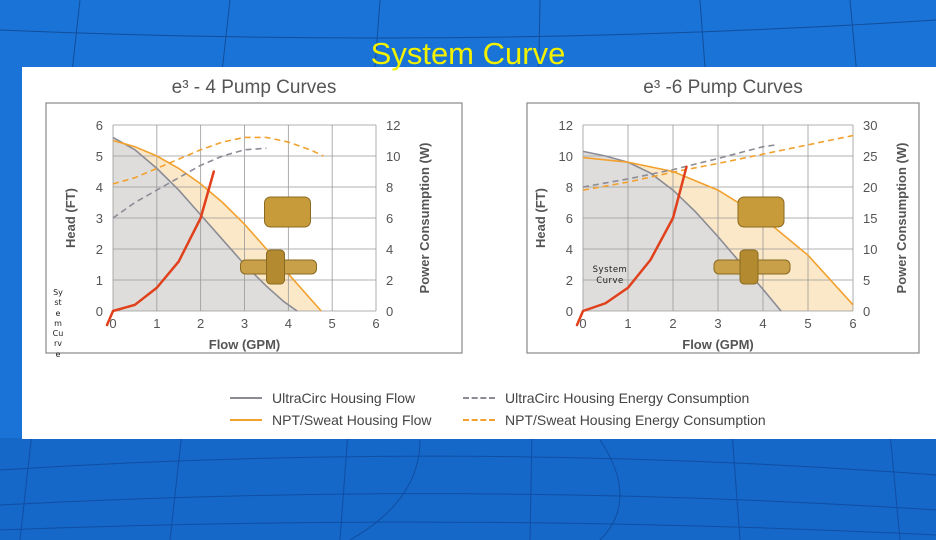 The image size is (936, 540). Describe the element at coordinates (870, 156) in the screenshot. I see `y2-tick-label: 25` at that location.